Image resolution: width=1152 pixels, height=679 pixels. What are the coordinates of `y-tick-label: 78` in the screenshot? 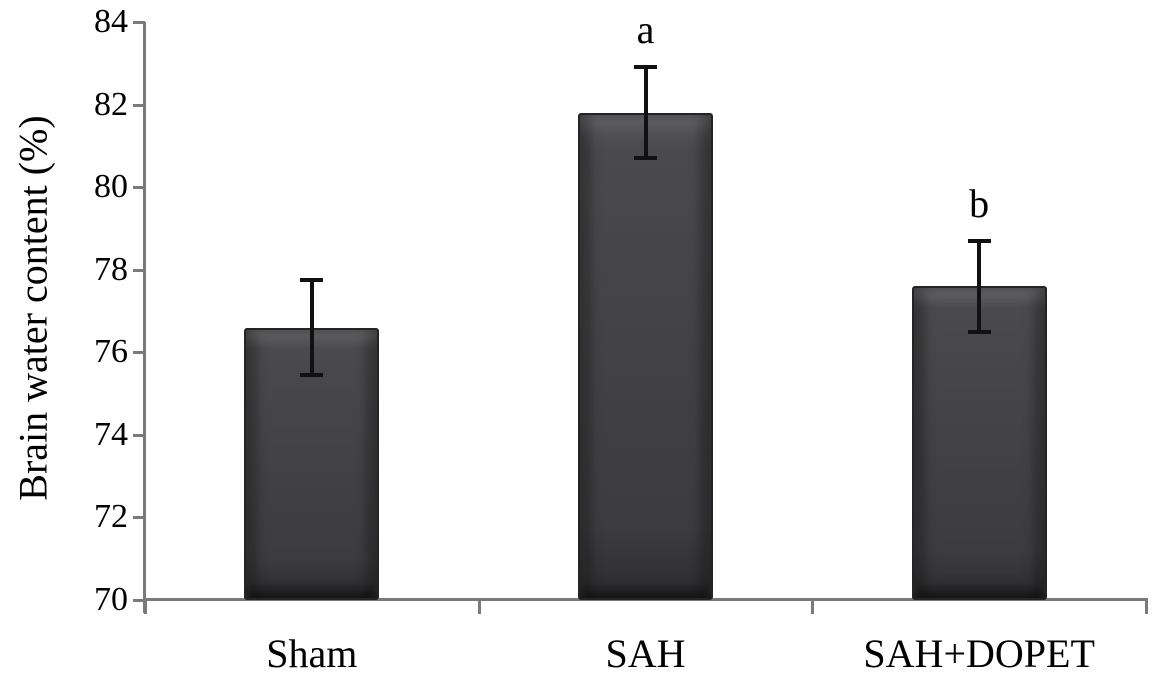 It's located at (111, 269).